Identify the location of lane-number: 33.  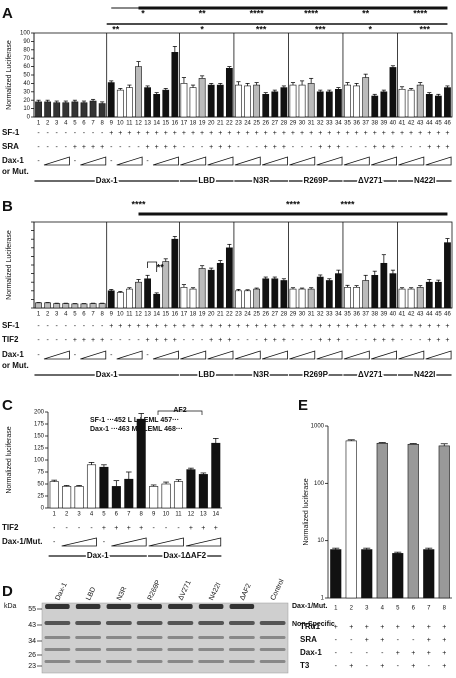
(329, 124).